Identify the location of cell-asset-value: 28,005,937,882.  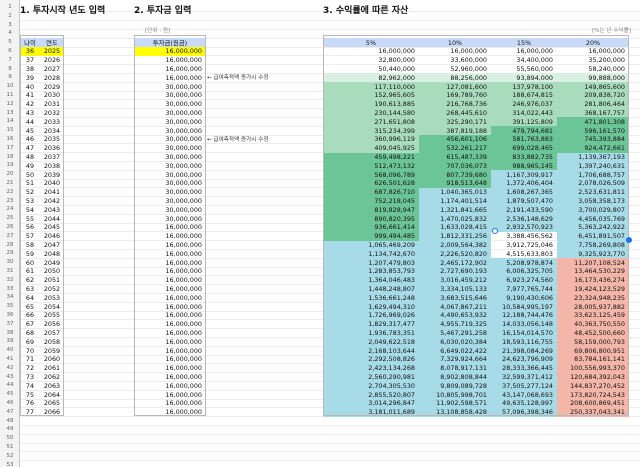
(593, 306).